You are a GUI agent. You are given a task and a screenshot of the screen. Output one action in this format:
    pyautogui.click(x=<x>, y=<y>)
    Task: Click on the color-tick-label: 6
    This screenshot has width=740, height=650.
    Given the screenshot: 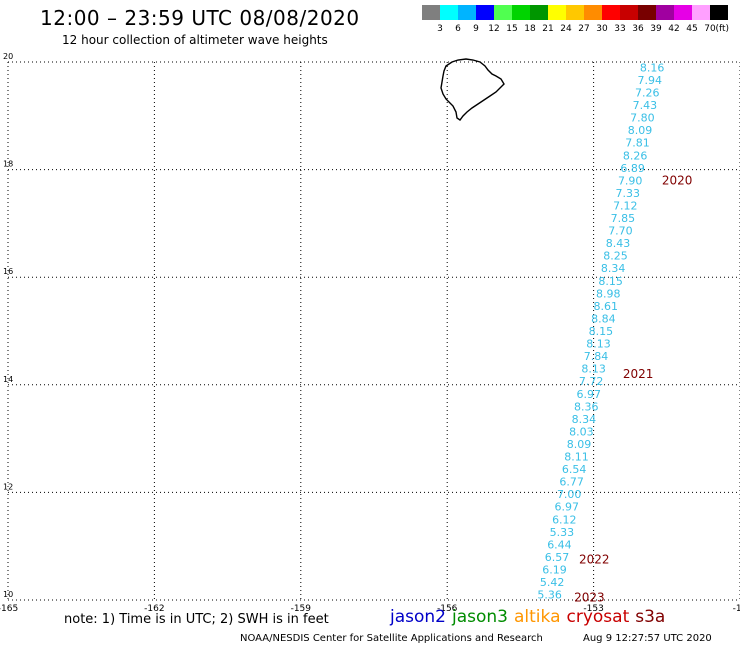 What is the action you would take?
    pyautogui.click(x=458, y=29)
    